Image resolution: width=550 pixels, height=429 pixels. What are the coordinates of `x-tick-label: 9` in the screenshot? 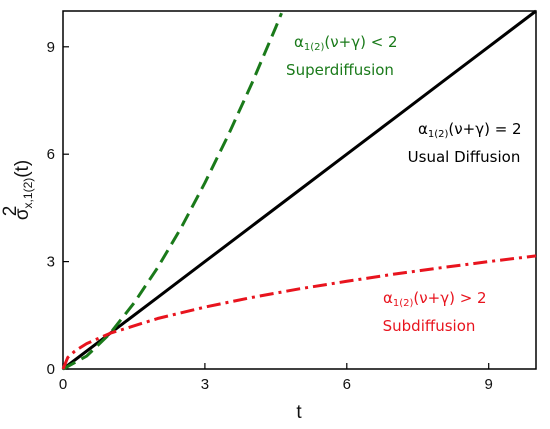 It's located at (489, 384).